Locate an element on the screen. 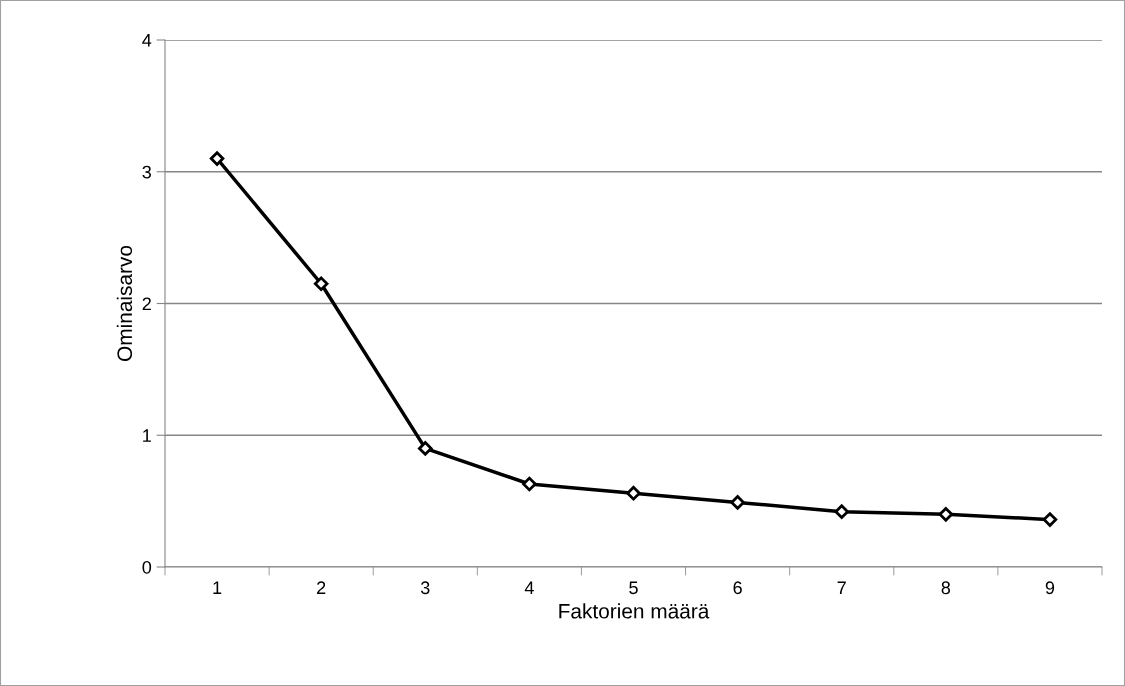  x-tick-label: 2 is located at coordinates (321, 587).